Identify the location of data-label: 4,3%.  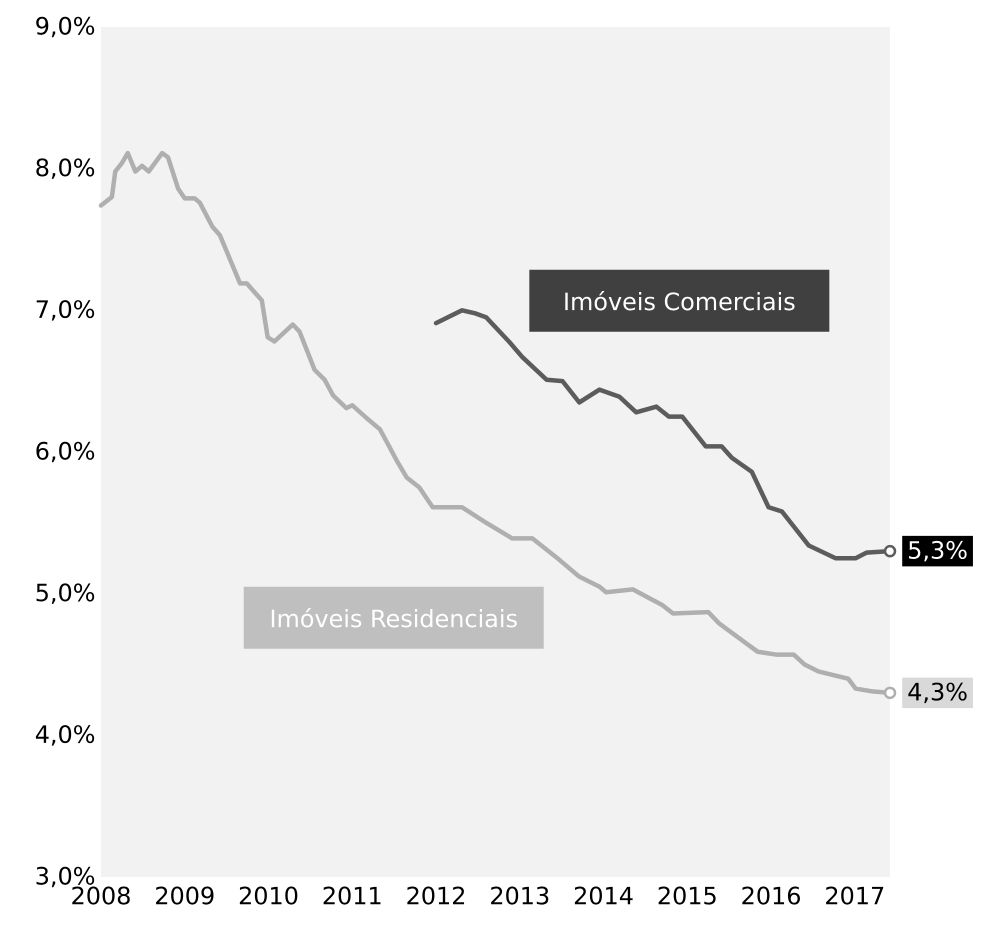
(937, 693).